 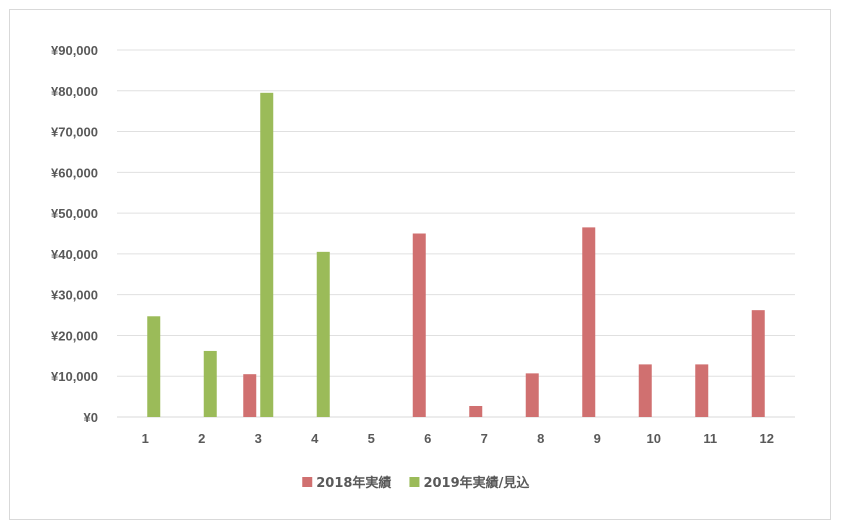 What do you see at coordinates (414, 482) in the screenshot?
I see `legend-swatch-2019` at bounding box center [414, 482].